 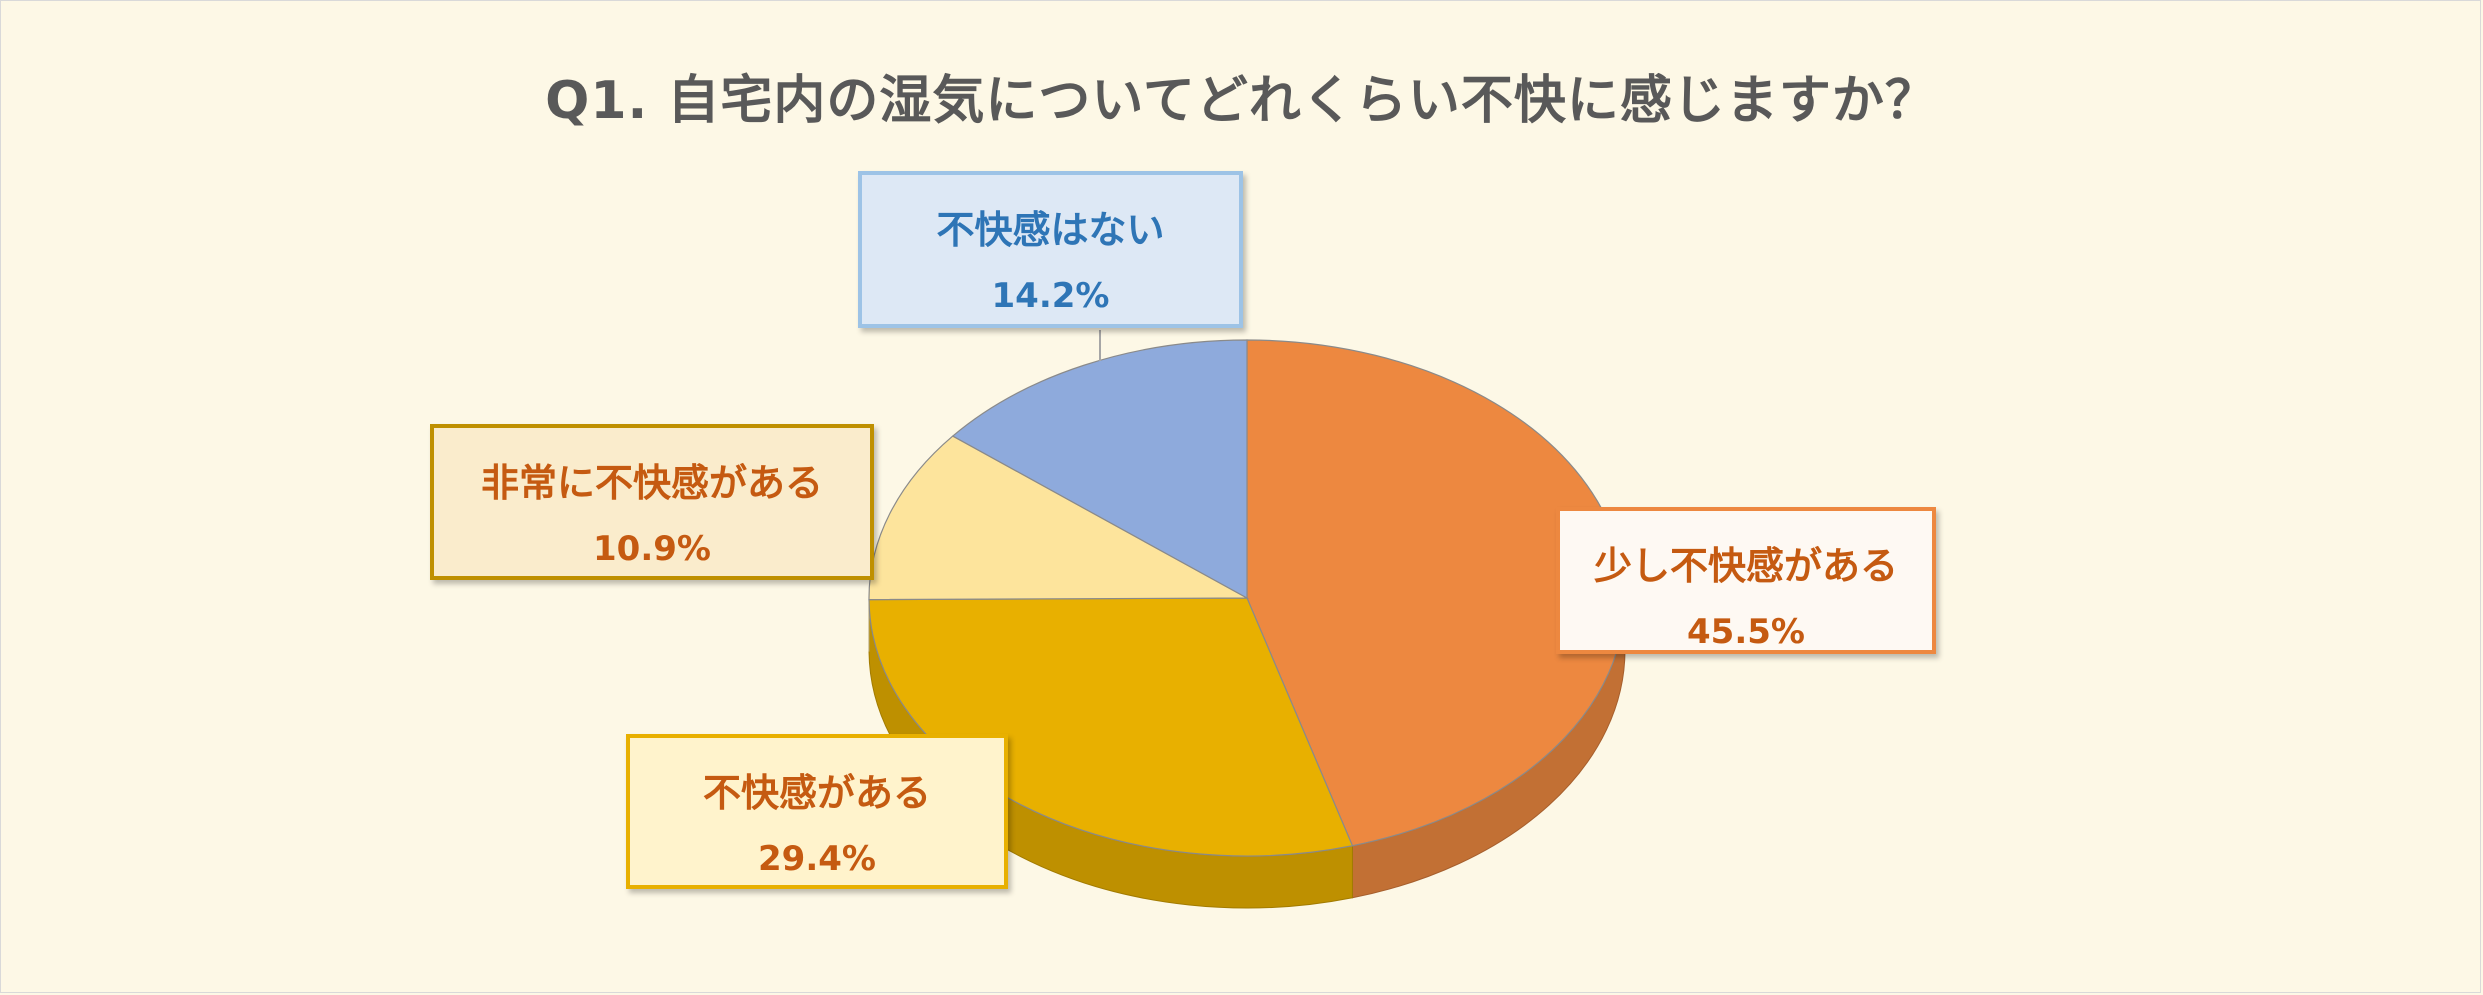 I want to click on label-slice-3: 不快感はない 14.2%, so click(x=1050, y=249).